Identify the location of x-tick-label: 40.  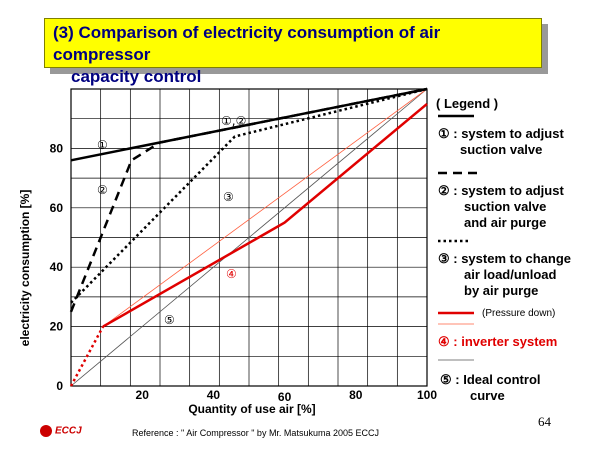
(214, 395).